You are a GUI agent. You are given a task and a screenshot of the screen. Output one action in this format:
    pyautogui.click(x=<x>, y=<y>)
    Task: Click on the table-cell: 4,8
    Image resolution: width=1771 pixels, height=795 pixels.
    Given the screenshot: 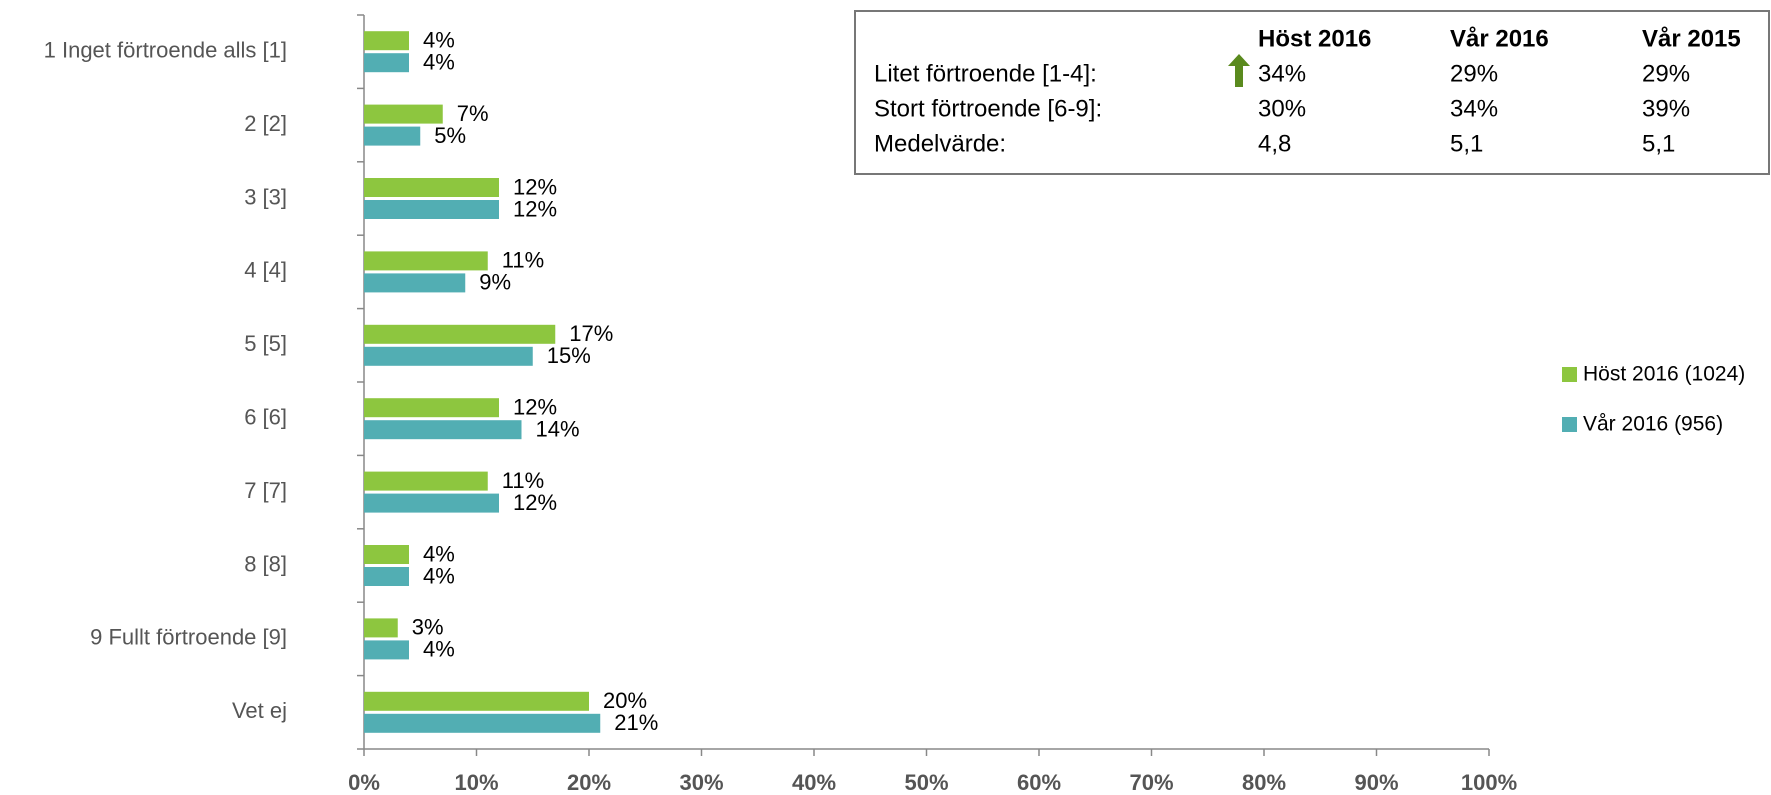 What is the action you would take?
    pyautogui.click(x=1274, y=143)
    